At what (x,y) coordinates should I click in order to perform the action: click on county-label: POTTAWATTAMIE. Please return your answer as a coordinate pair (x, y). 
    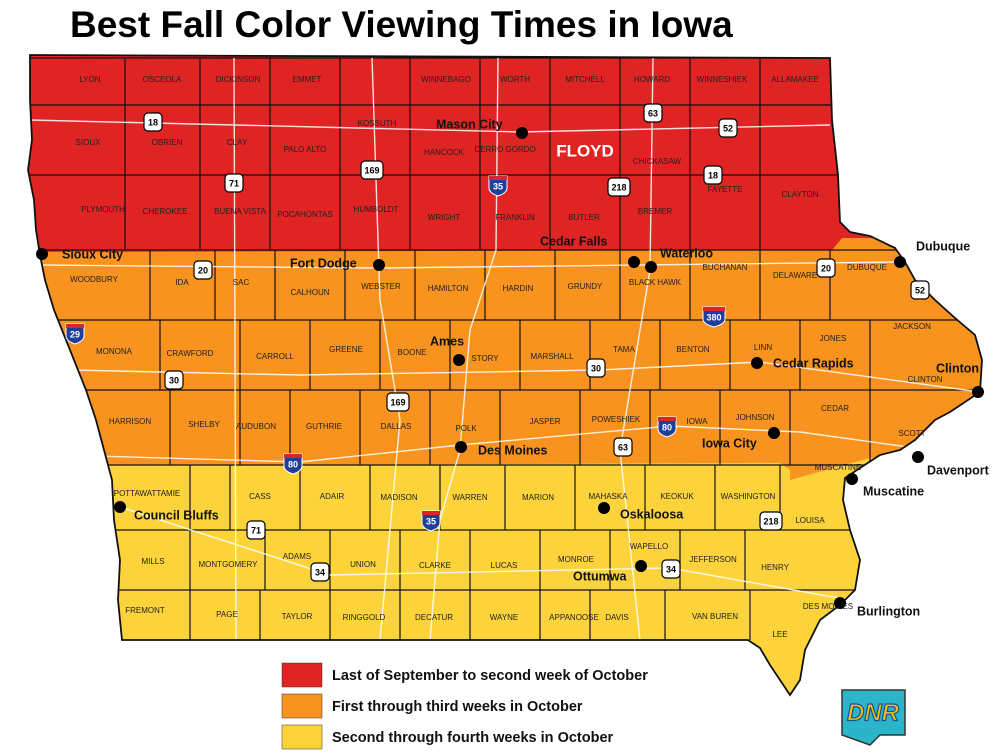
    Looking at the image, I should click on (147, 493).